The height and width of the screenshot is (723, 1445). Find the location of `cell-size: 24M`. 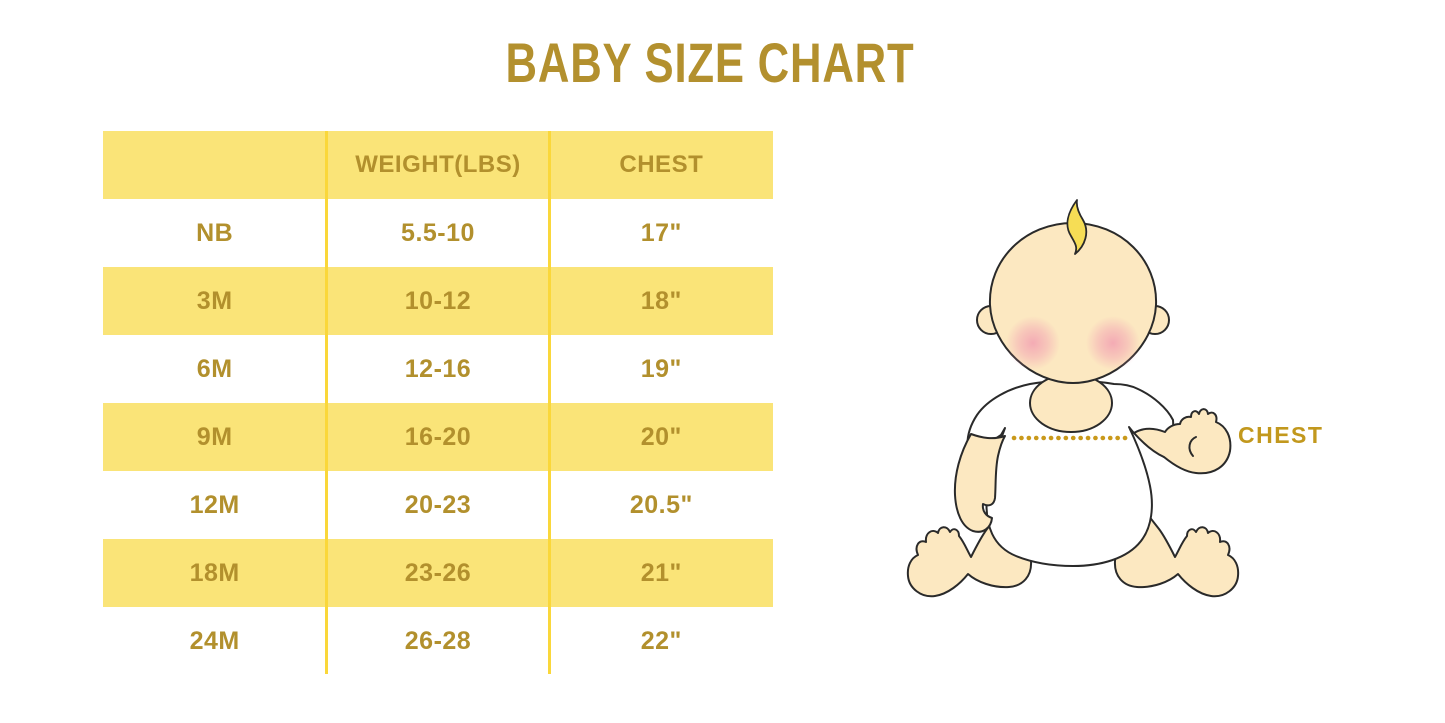

cell-size: 24M is located at coordinates (214, 640).